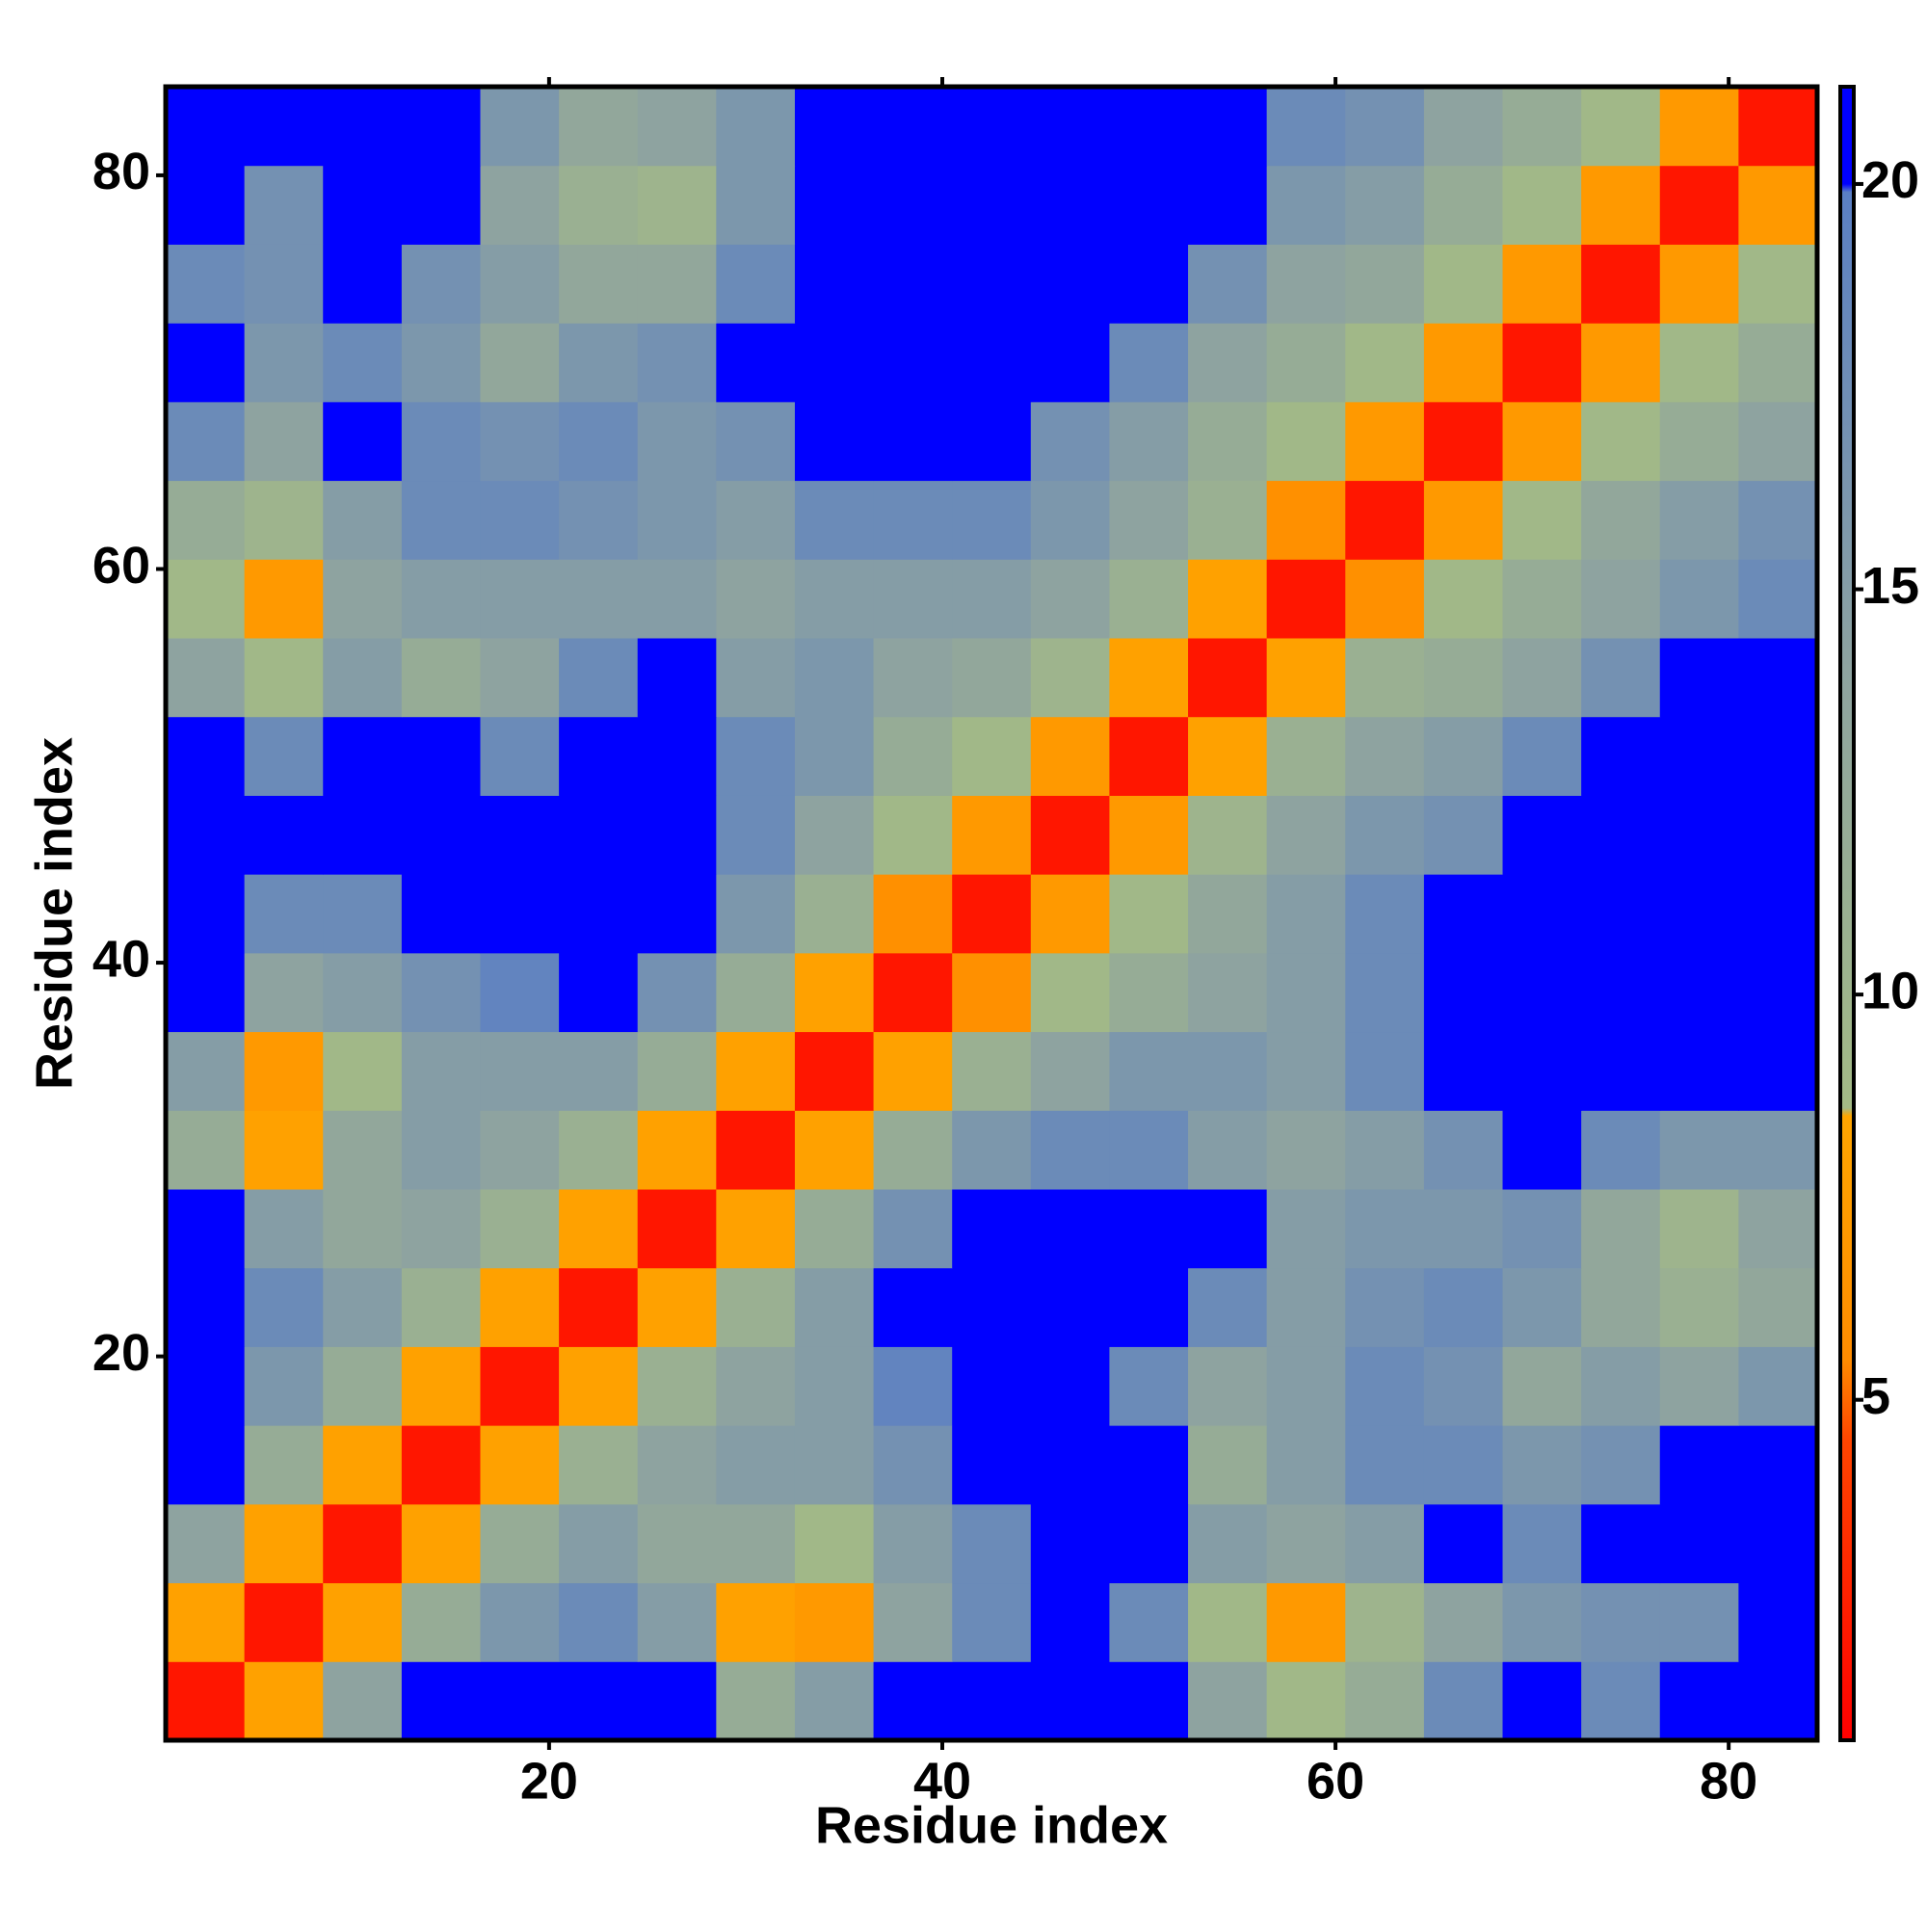 This screenshot has height=1932, width=1927. What do you see at coordinates (1729, 1781) in the screenshot?
I see `x-tick-label: 80` at bounding box center [1729, 1781].